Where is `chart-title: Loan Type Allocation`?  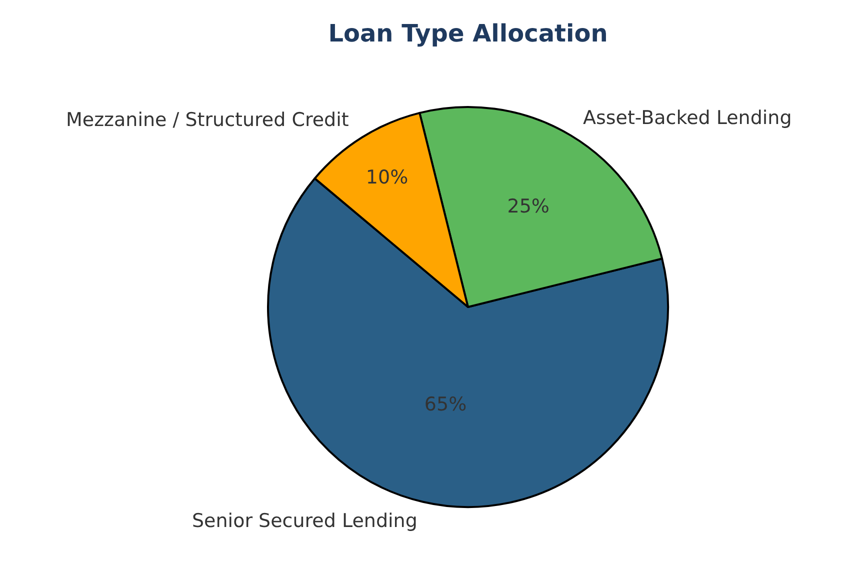 chart-title: Loan Type Allocation is located at coordinates (468, 33).